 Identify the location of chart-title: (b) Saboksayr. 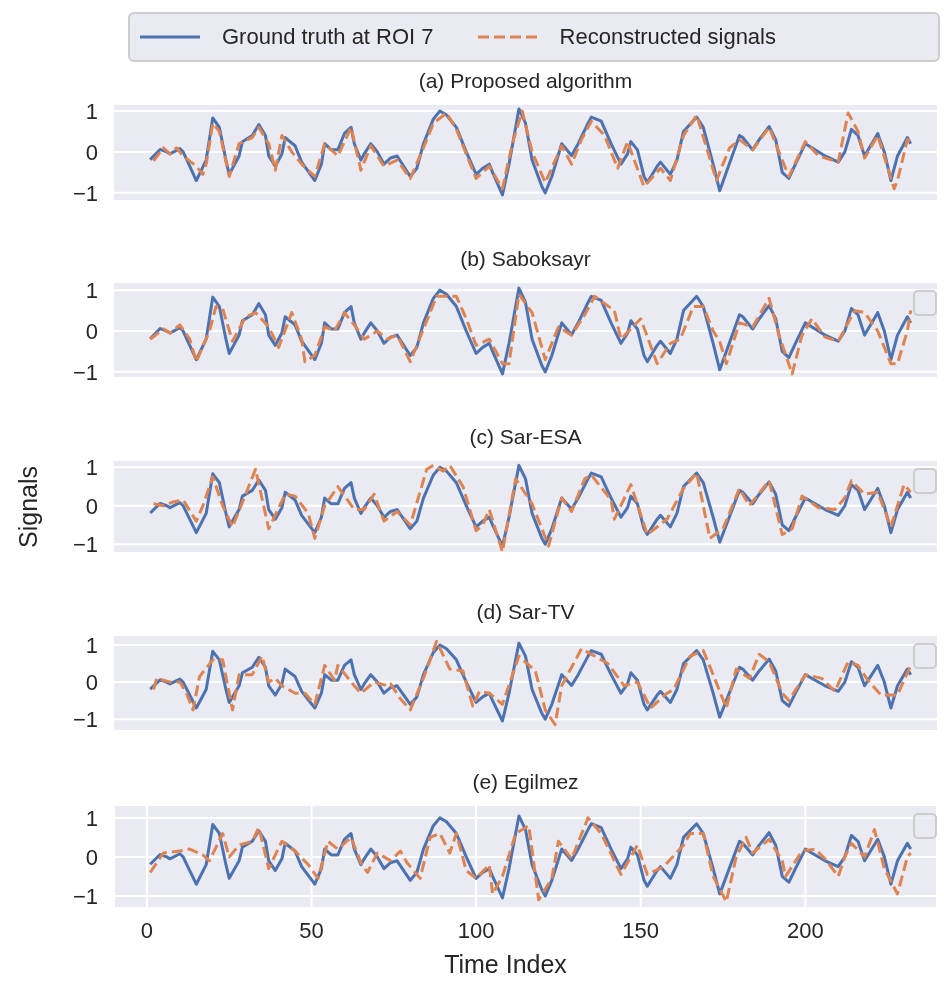
(525, 259).